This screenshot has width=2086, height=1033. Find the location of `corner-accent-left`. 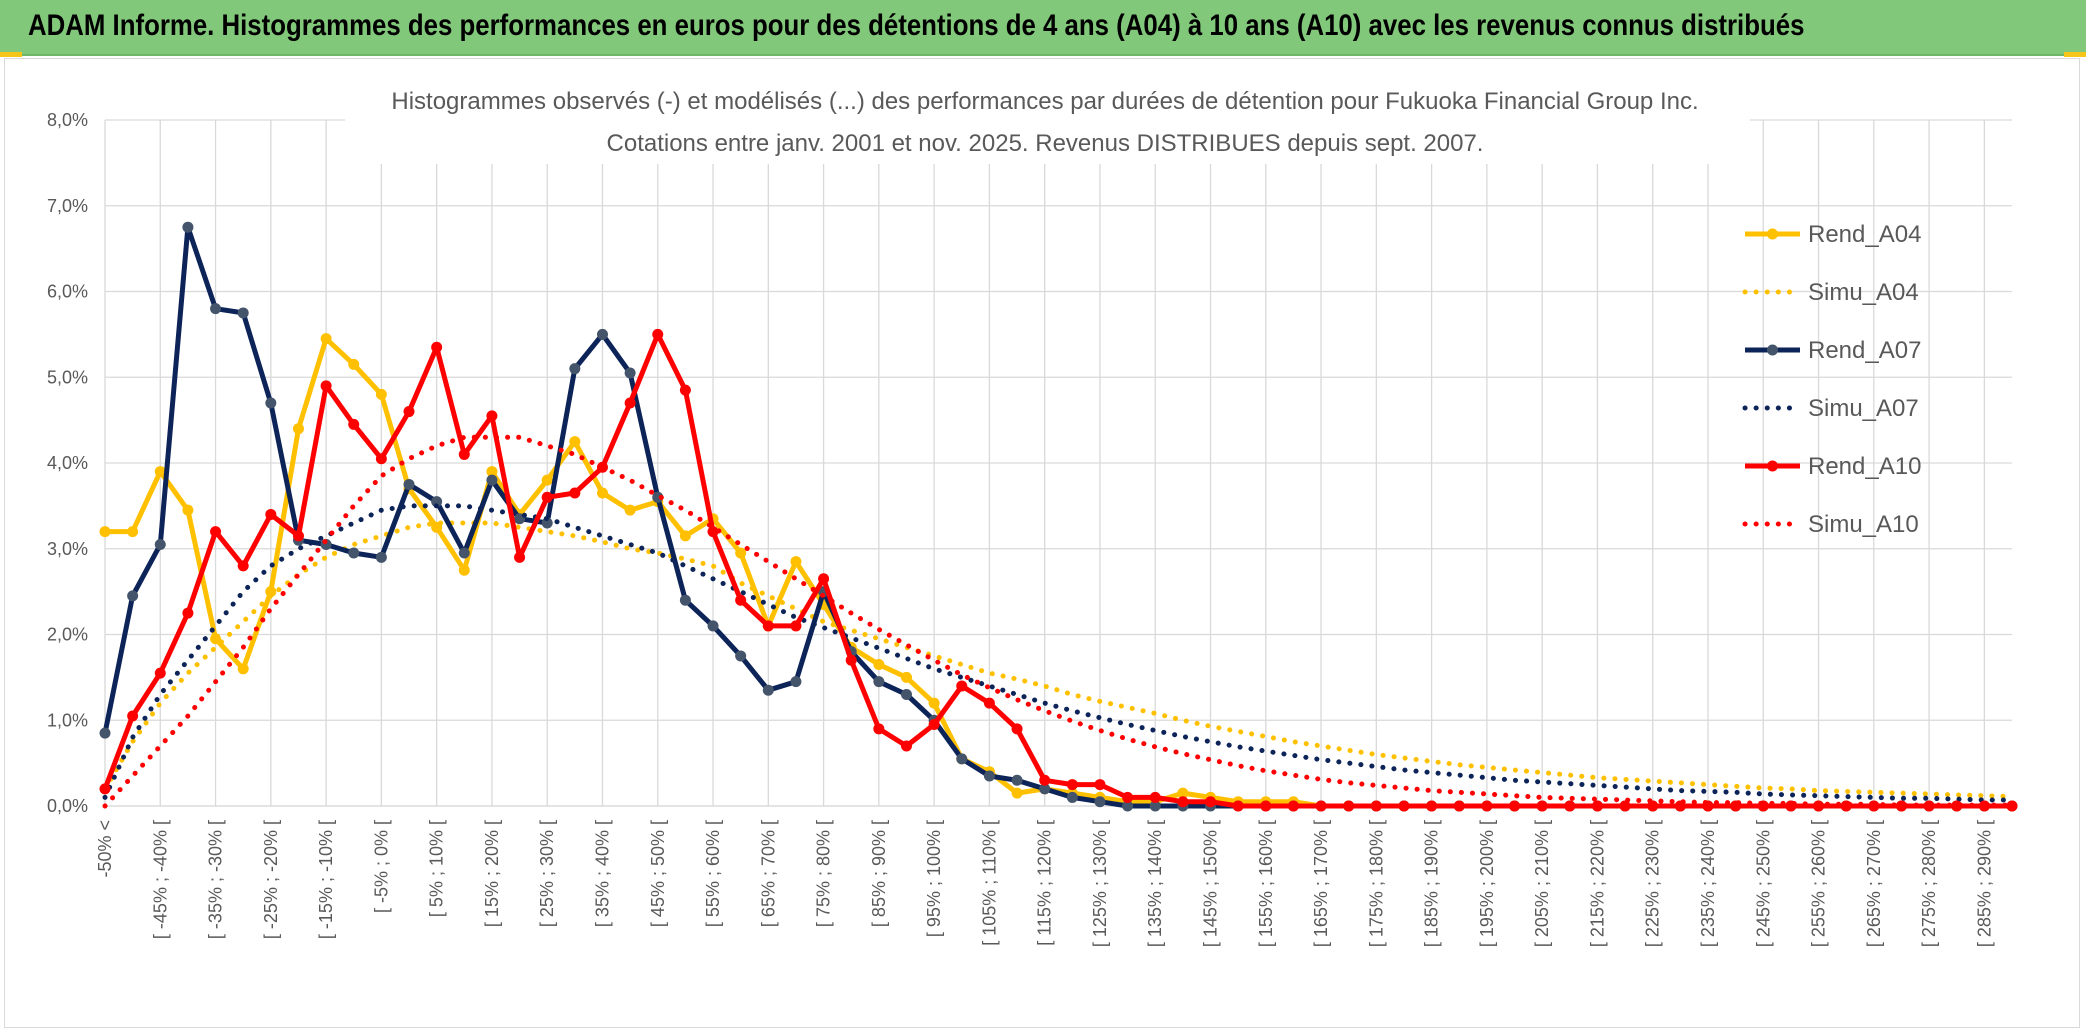

corner-accent-left is located at coordinates (11, 54).